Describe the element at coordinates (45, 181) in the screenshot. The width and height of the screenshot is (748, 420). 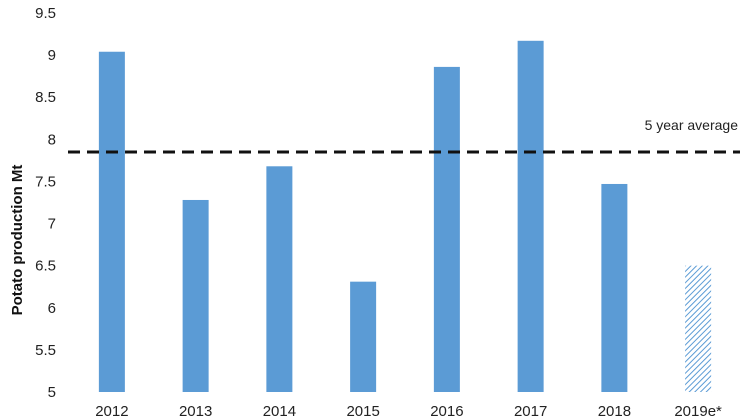
I see `y-tick-label: 7.5` at that location.